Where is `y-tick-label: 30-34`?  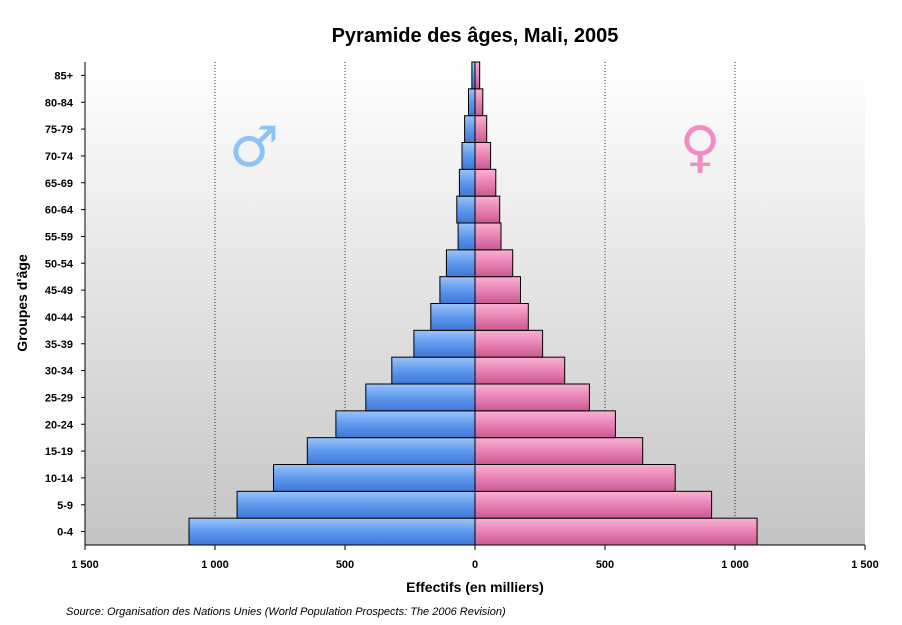
y-tick-label: 30-34 is located at coordinates (59, 372).